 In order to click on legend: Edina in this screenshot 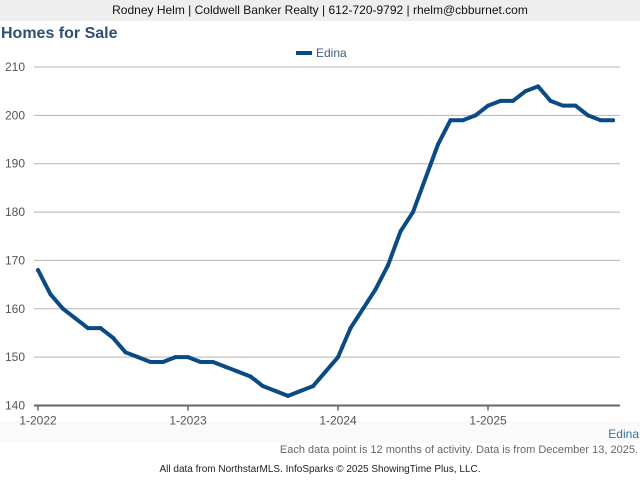, I will do `click(321, 53)`.